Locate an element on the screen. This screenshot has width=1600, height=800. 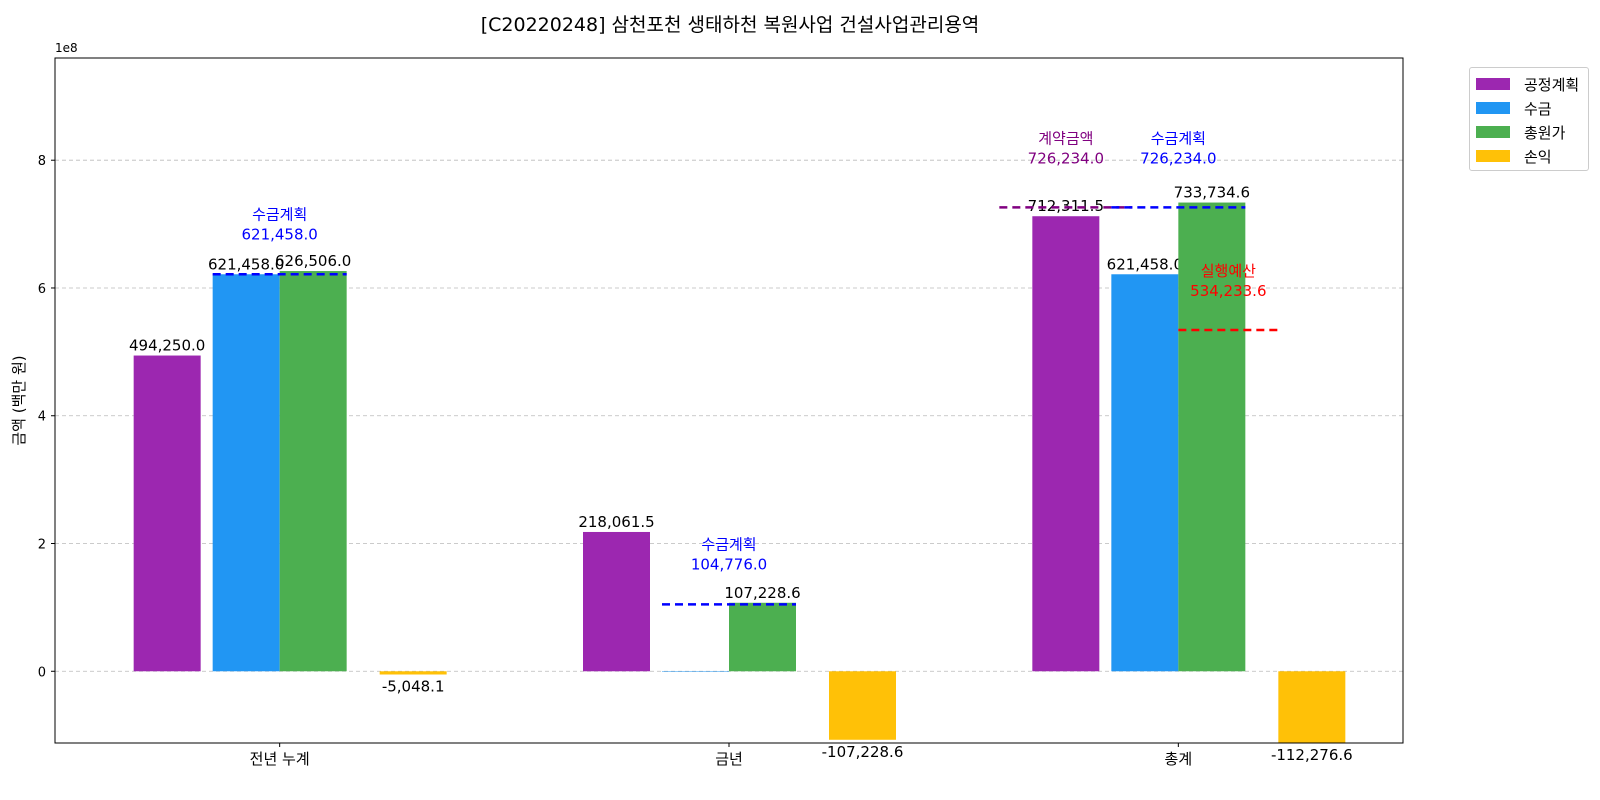
y-tick-label: 0 is located at coordinates (42, 672).